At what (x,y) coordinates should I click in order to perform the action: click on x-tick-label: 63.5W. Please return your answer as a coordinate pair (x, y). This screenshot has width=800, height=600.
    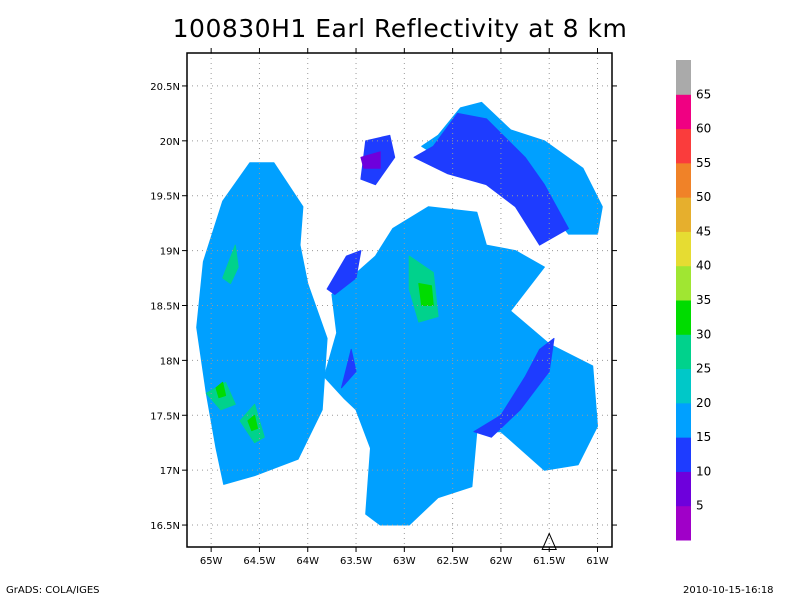
    Looking at the image, I should click on (356, 561).